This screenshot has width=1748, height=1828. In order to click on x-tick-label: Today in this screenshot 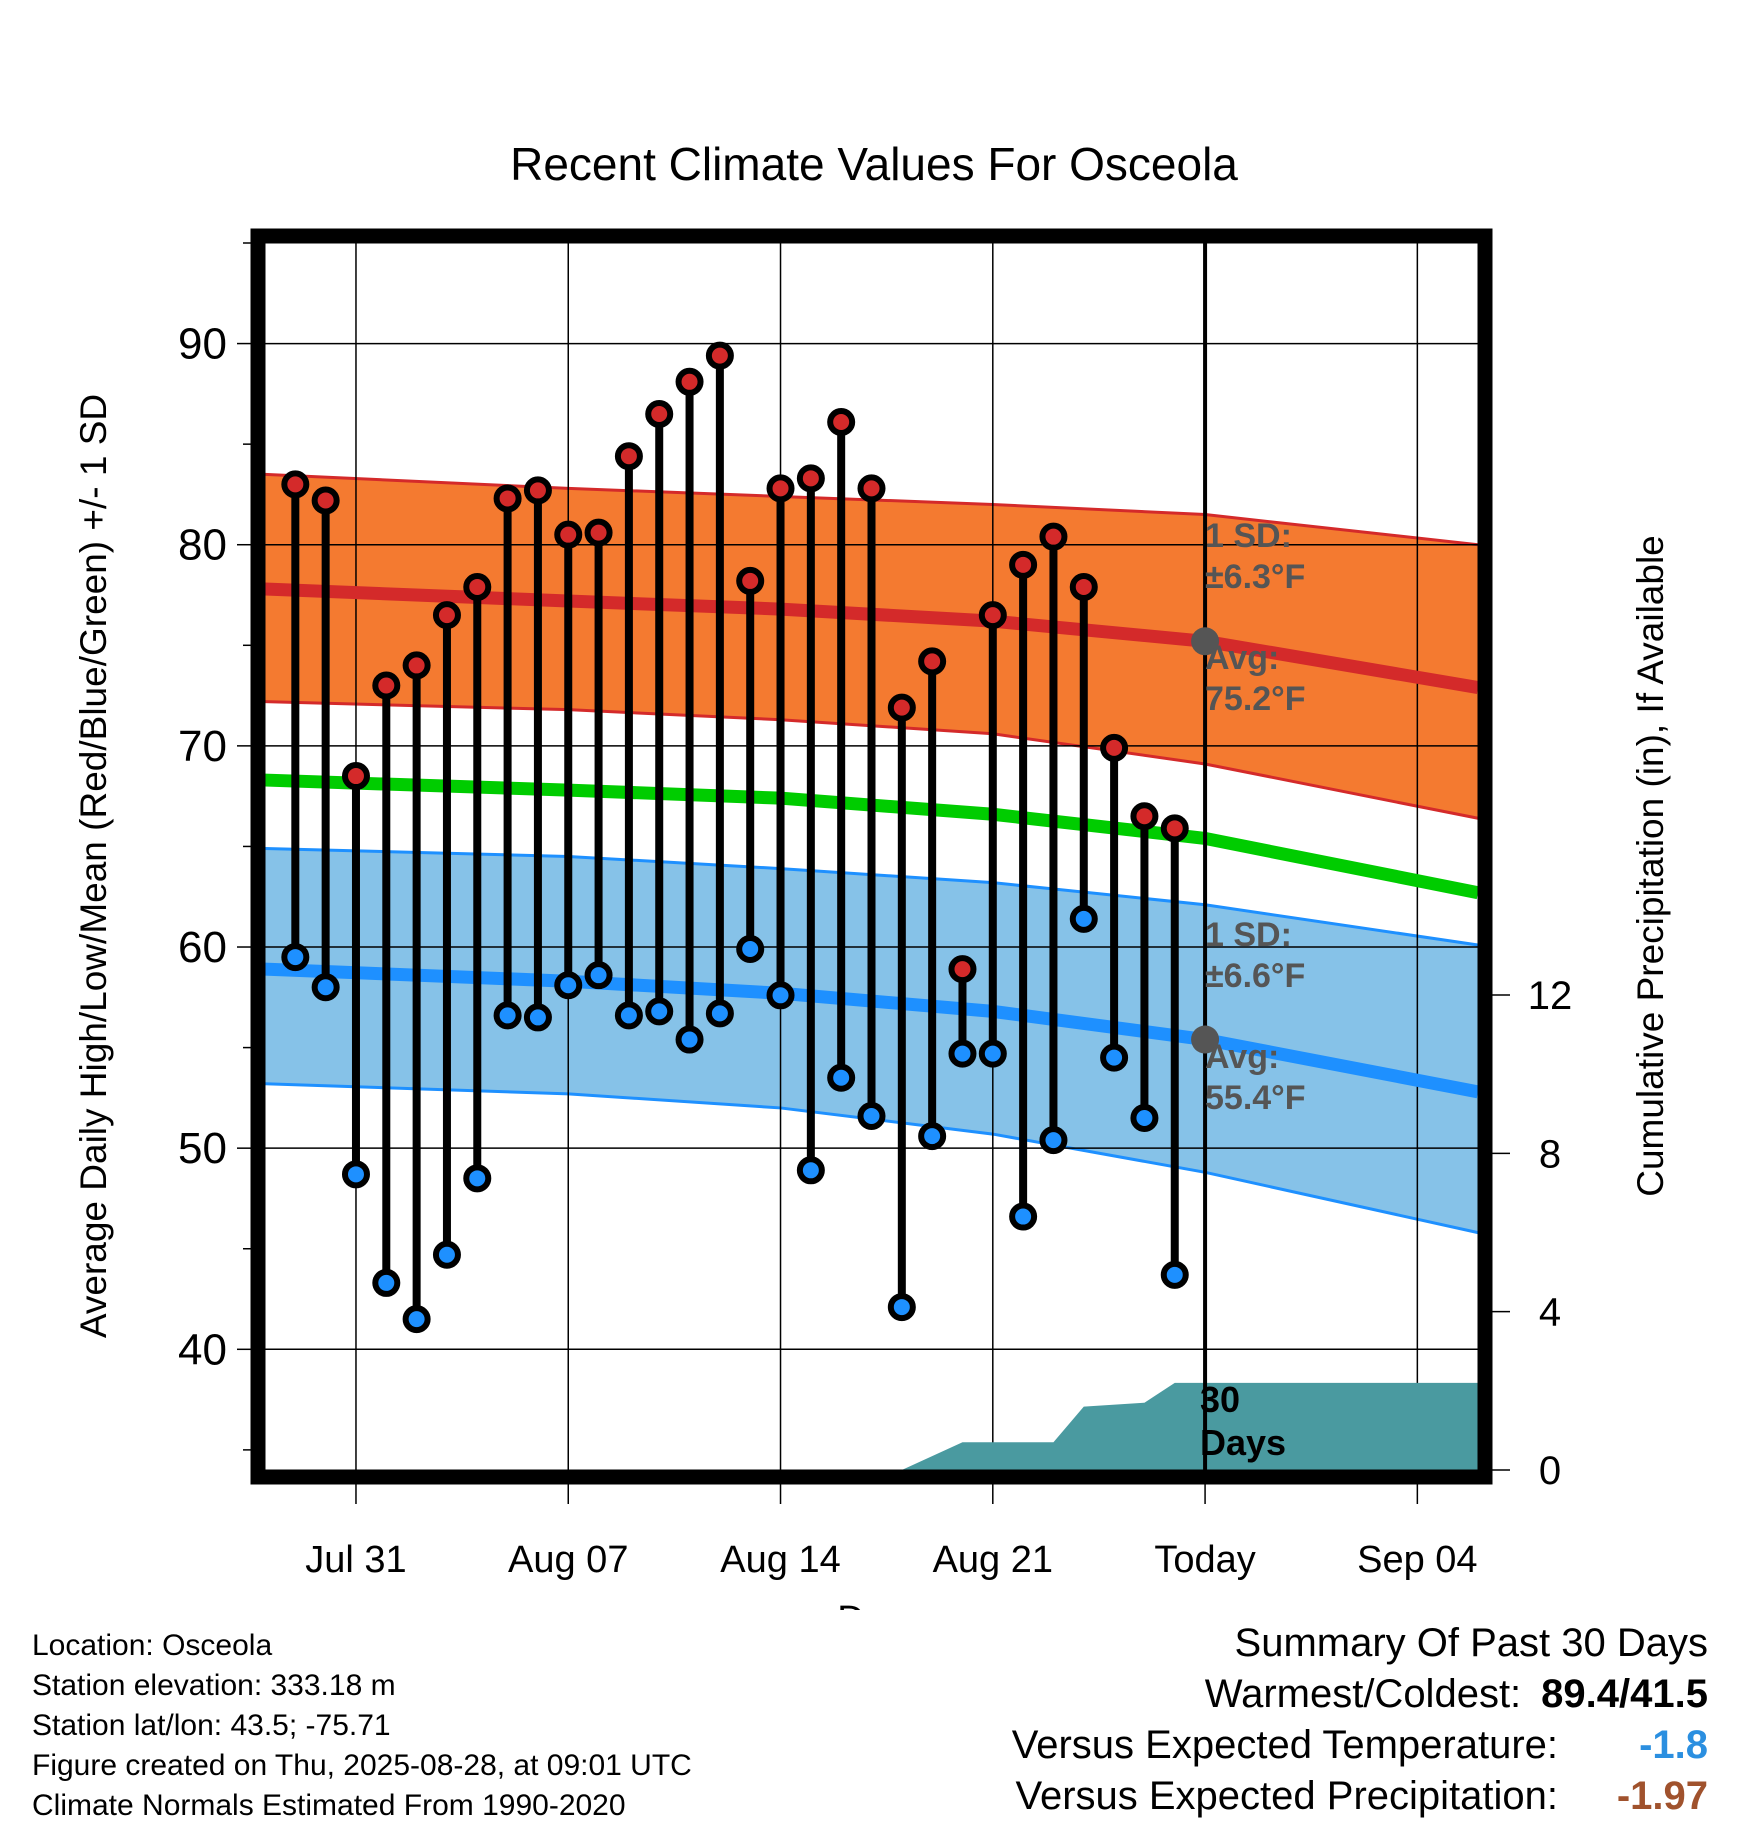, I will do `click(1204, 1560)`.